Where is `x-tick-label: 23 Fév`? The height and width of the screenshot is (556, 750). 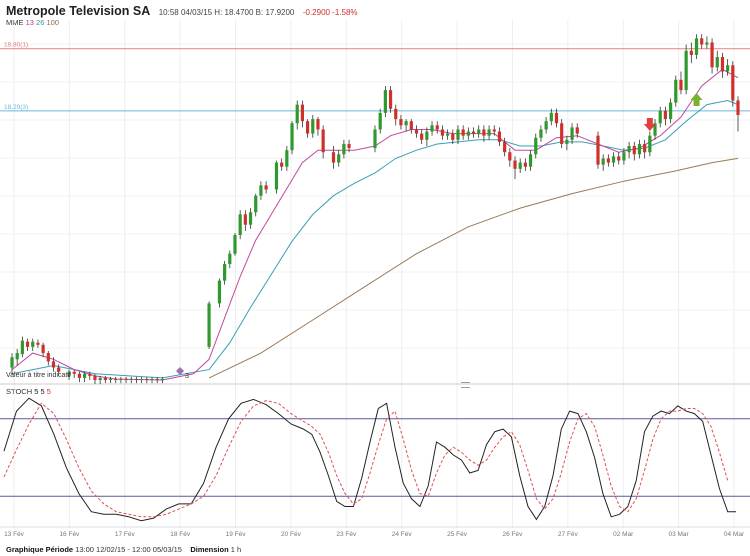
x-tick-label: 23 Fév is located at coordinates (346, 534).